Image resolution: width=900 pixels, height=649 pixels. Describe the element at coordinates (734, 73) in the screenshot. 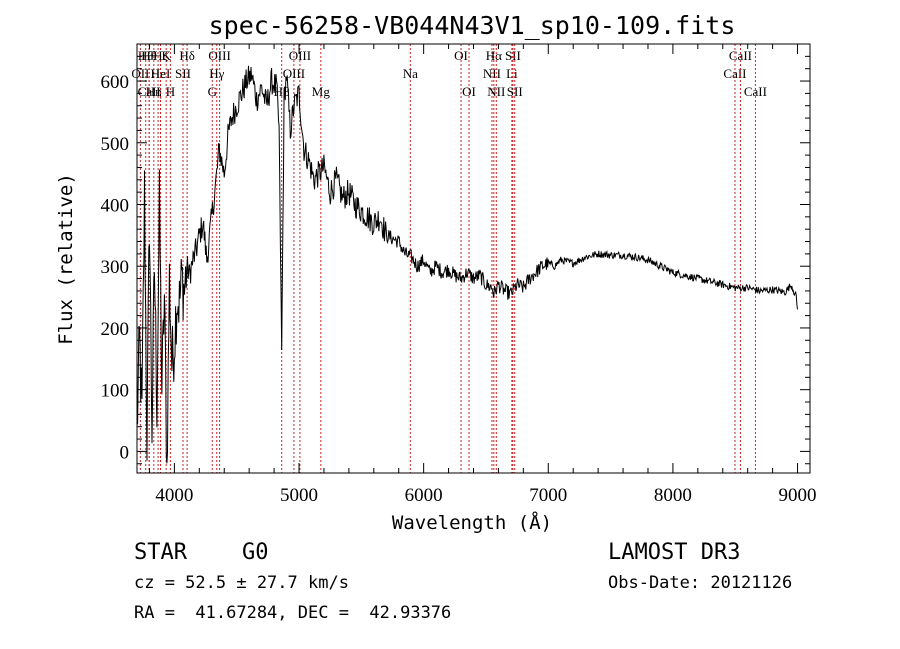

I see `spectral-line-label-24: CaII` at that location.